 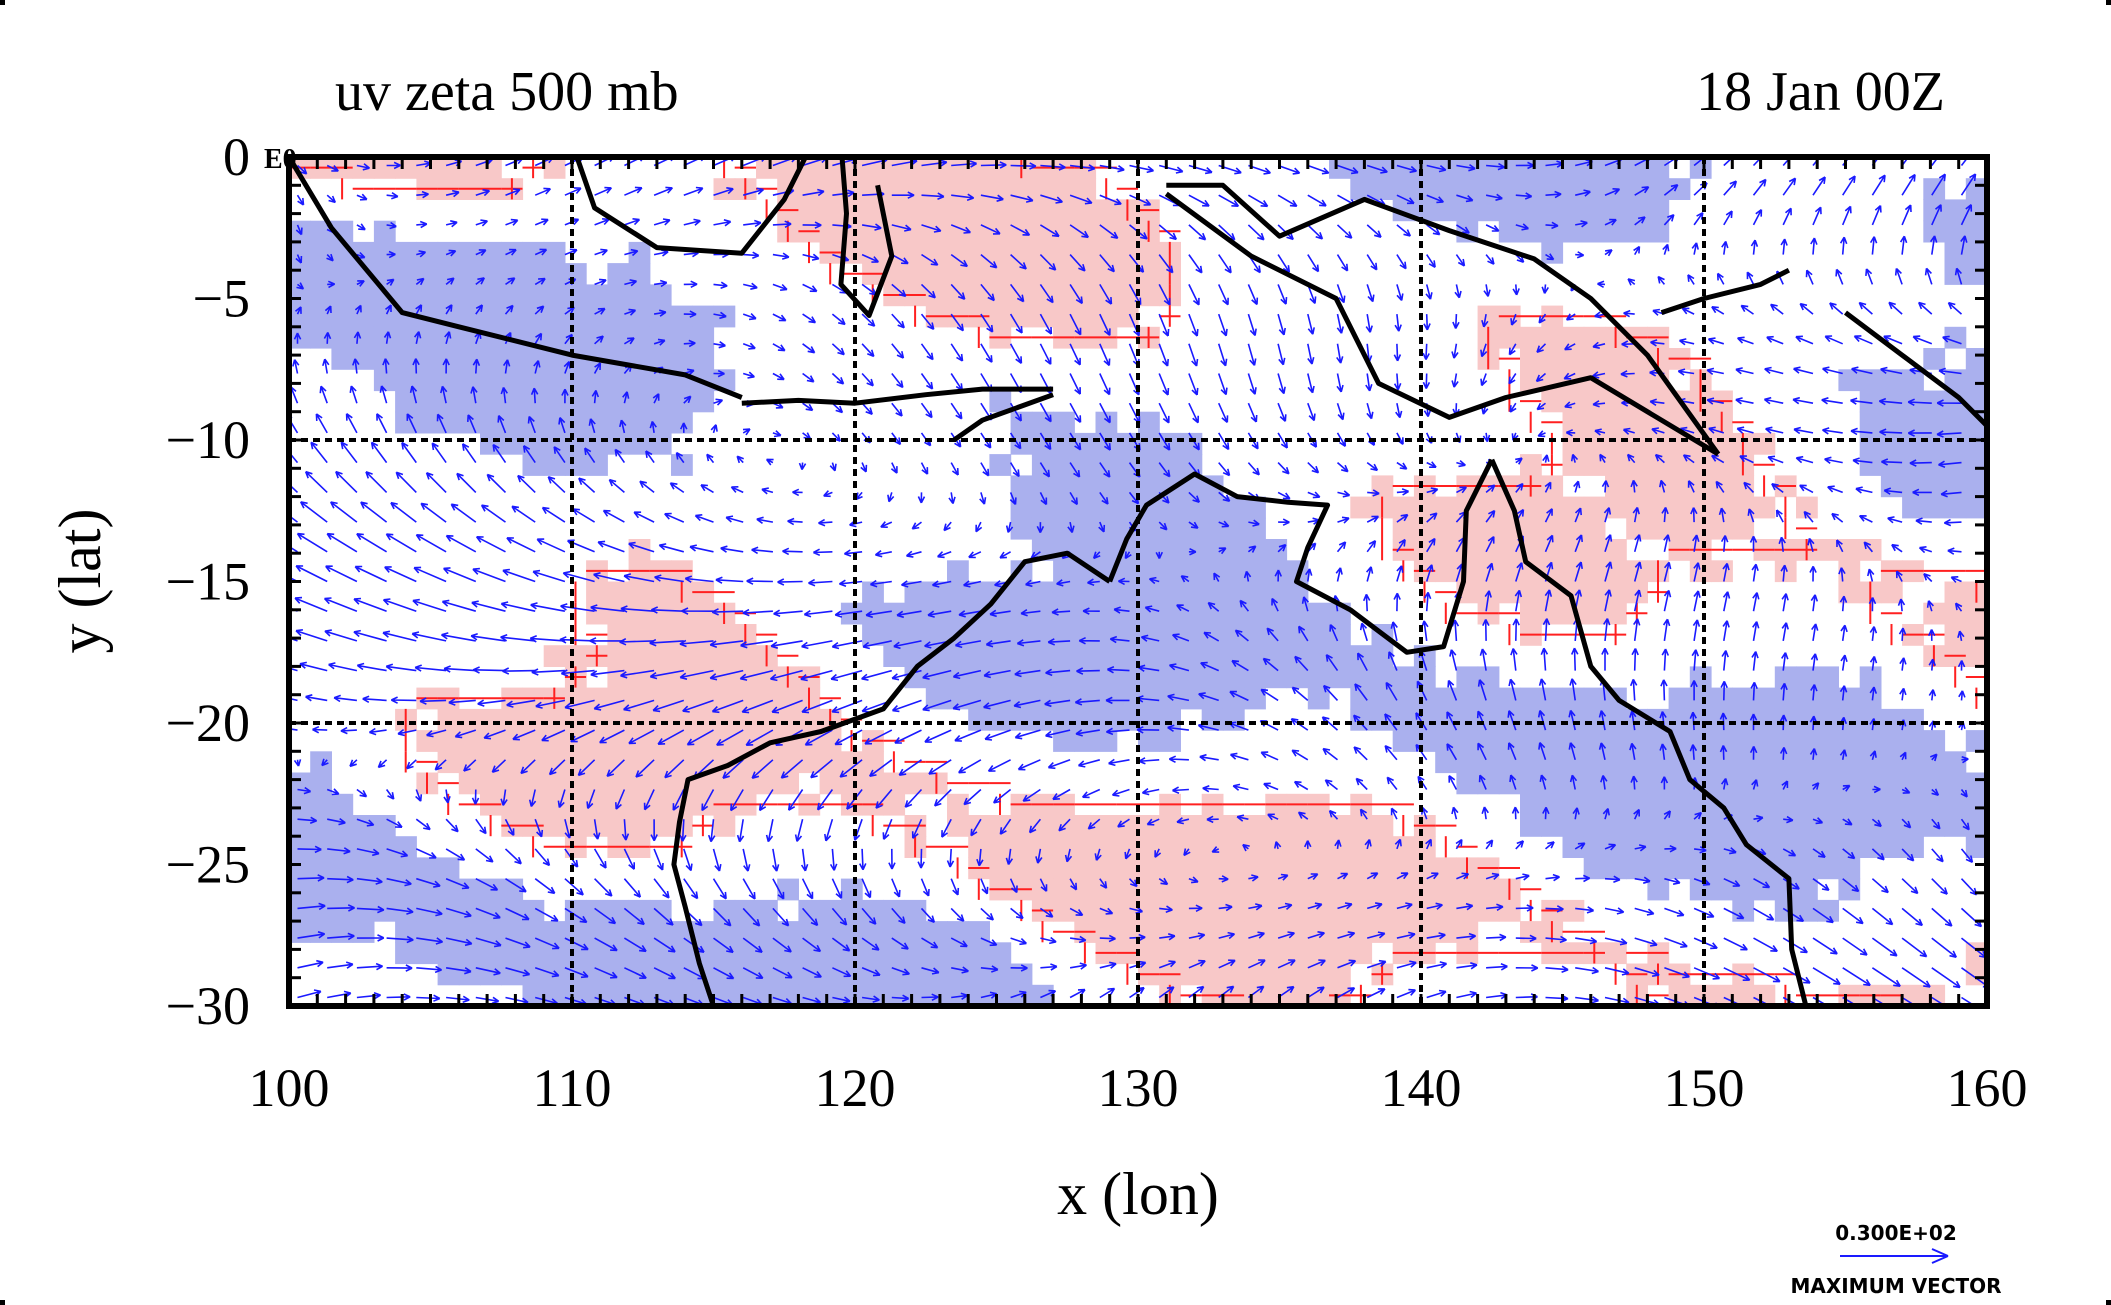 I want to click on corner-mark-bottom-right, so click(x=2108, y=1302).